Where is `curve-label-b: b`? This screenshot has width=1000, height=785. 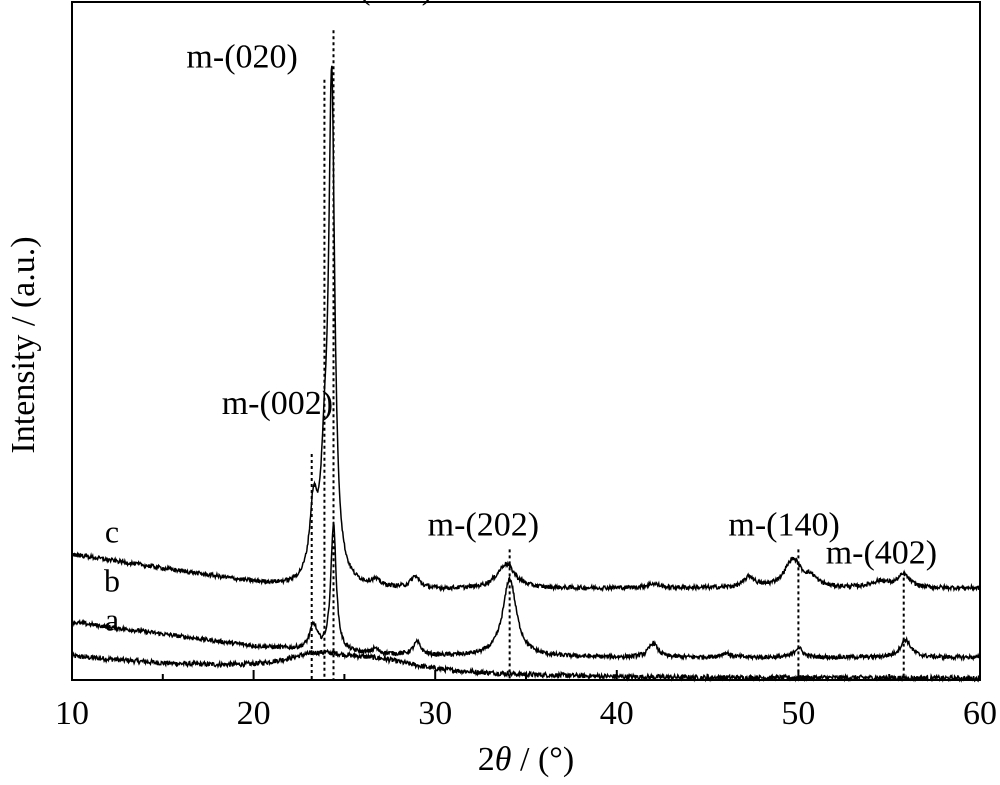
curve-label-b: b is located at coordinates (112, 581).